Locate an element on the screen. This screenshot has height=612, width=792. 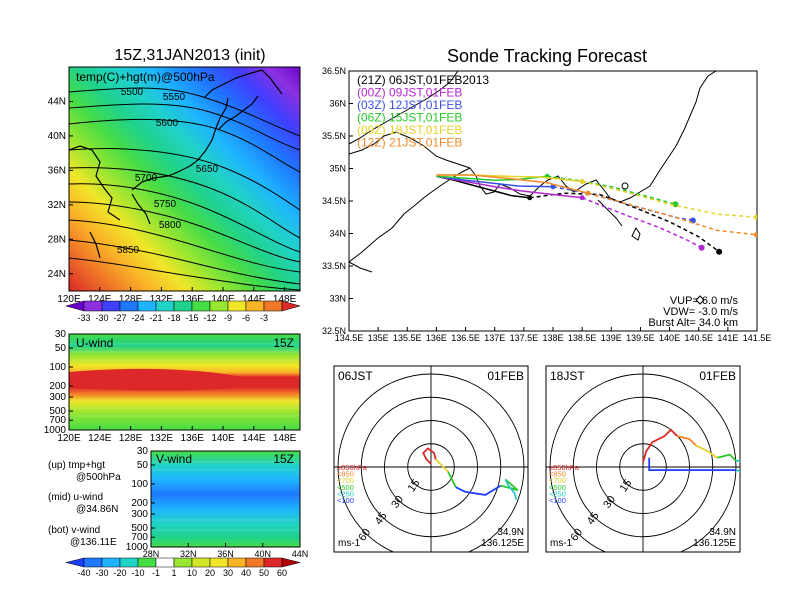
hodograph-time: 18JST is located at coordinates (567, 376).